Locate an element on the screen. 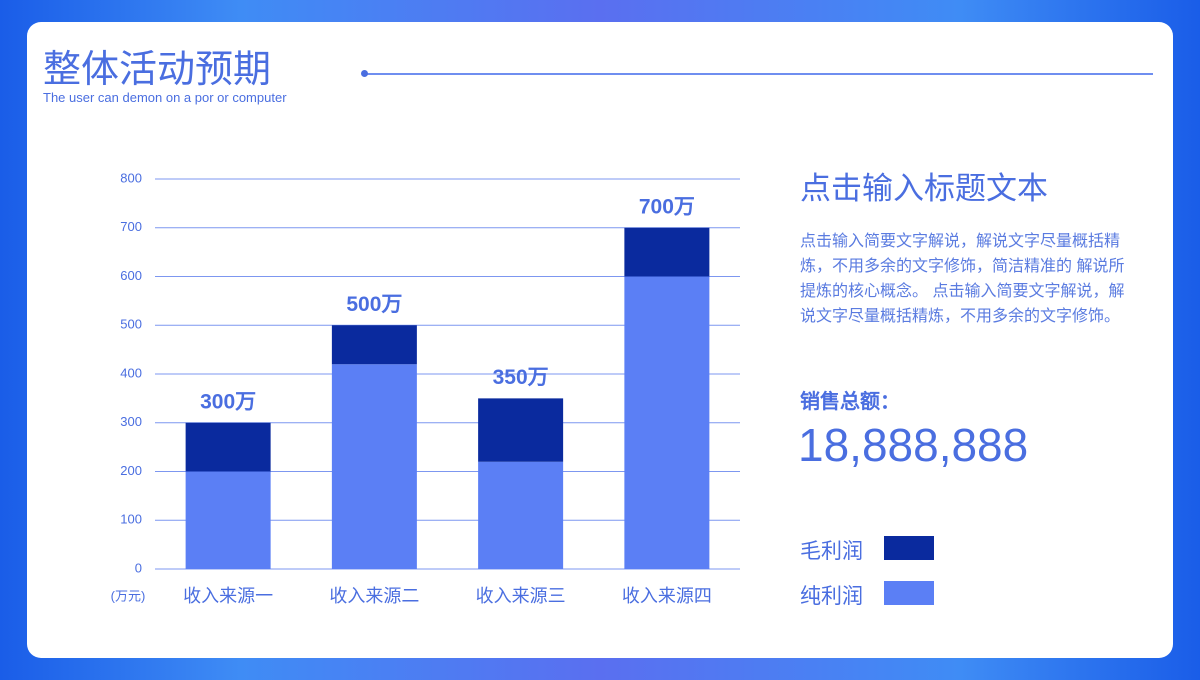 Image resolution: width=1200 pixels, height=680 pixels. x-tick-label: 收入来源一 is located at coordinates (228, 596).